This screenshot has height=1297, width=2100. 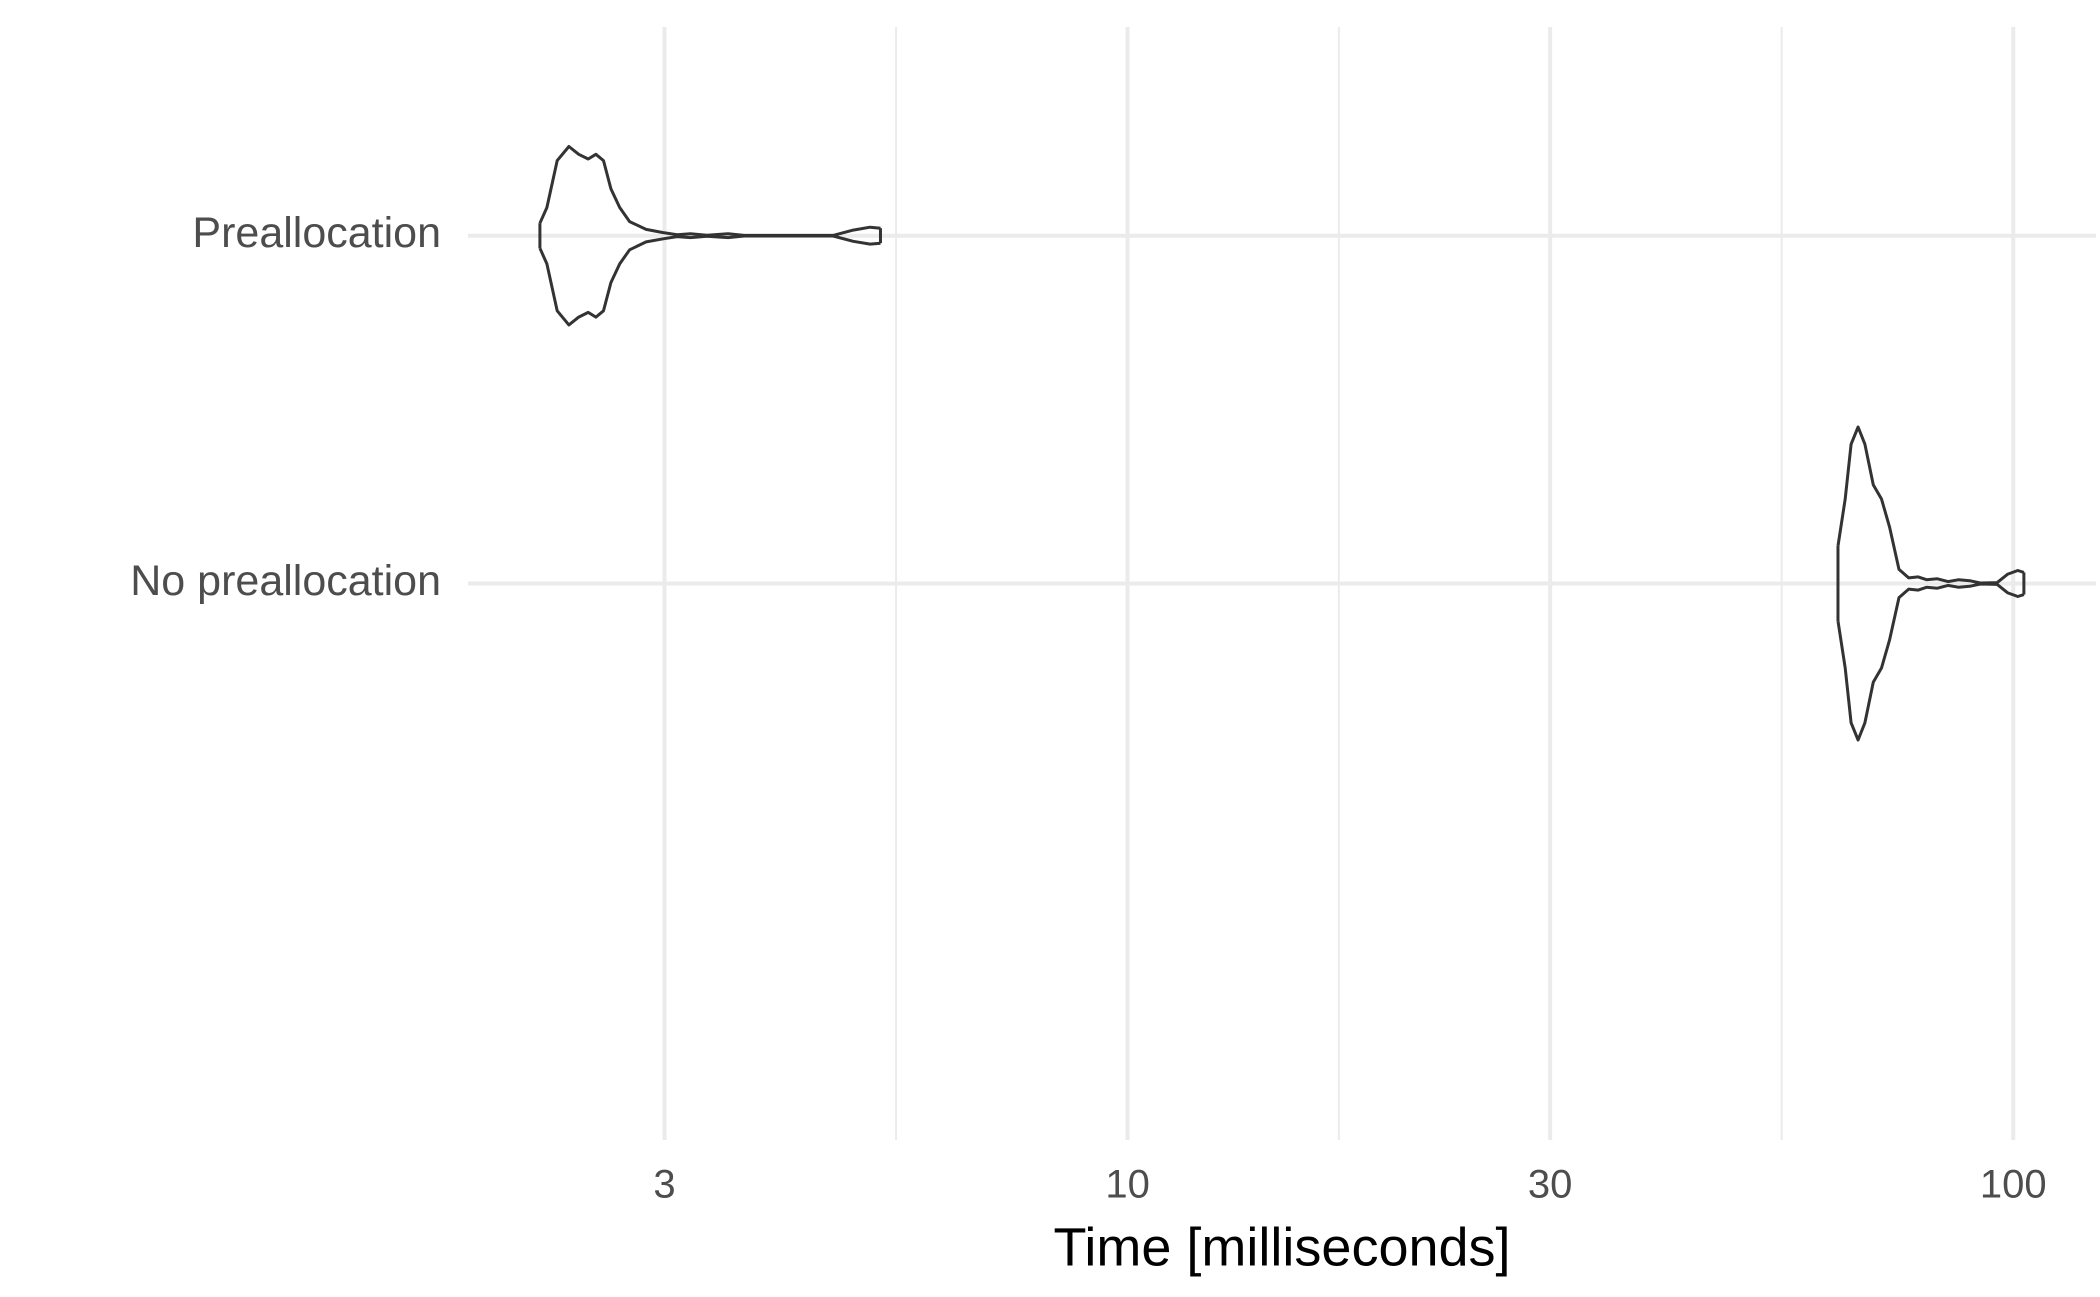 I want to click on x-tick-label: 100, so click(x=2013, y=1185).